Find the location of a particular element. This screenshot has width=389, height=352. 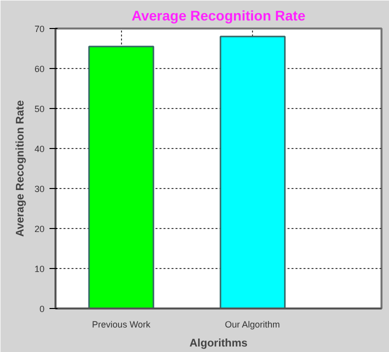

y-tick-label: 70 is located at coordinates (39, 29).